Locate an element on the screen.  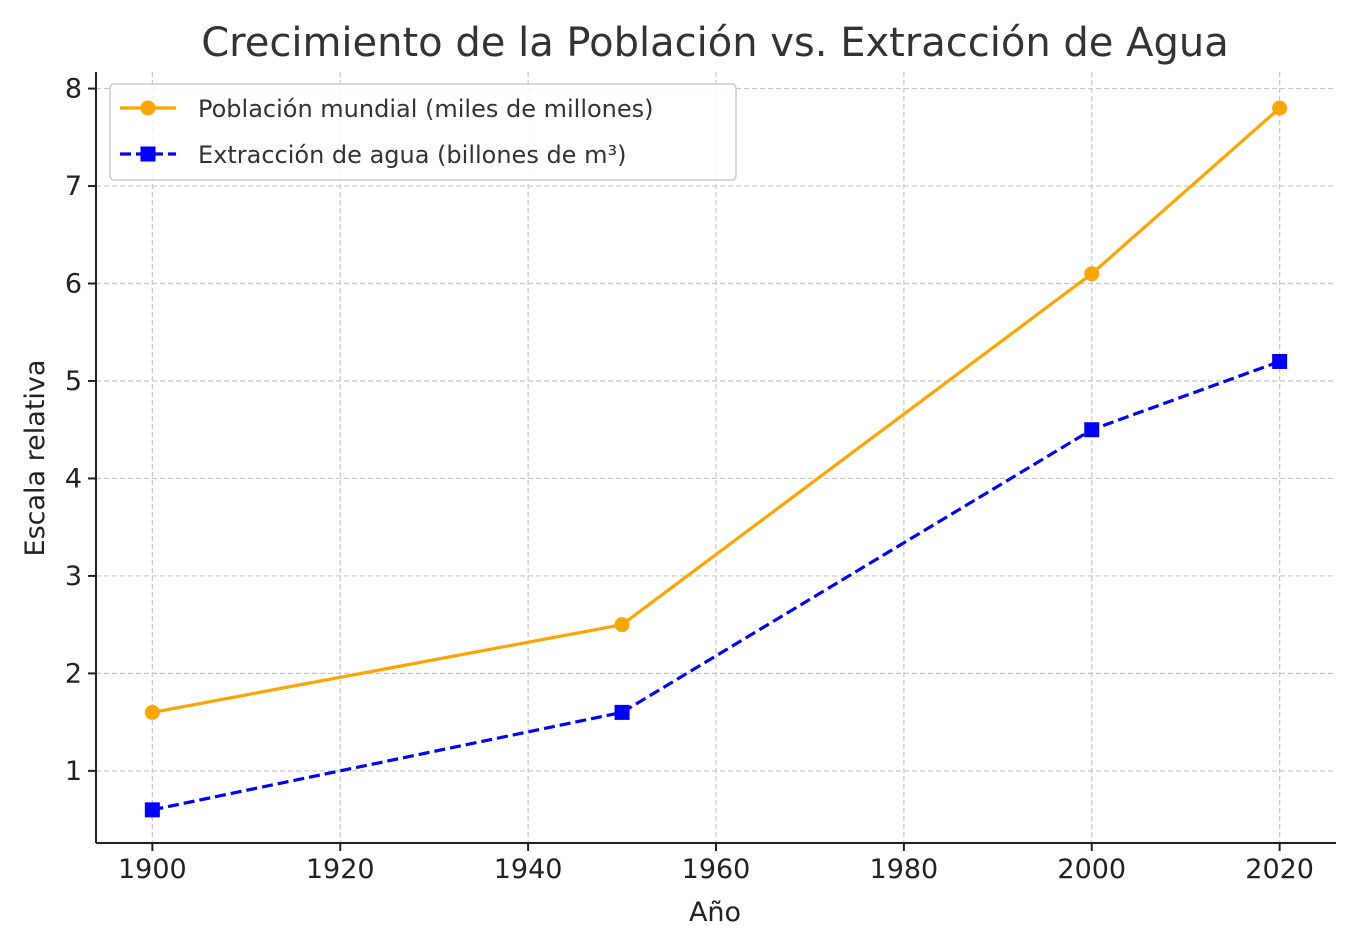
x-axis-label: Año is located at coordinates (715, 912).